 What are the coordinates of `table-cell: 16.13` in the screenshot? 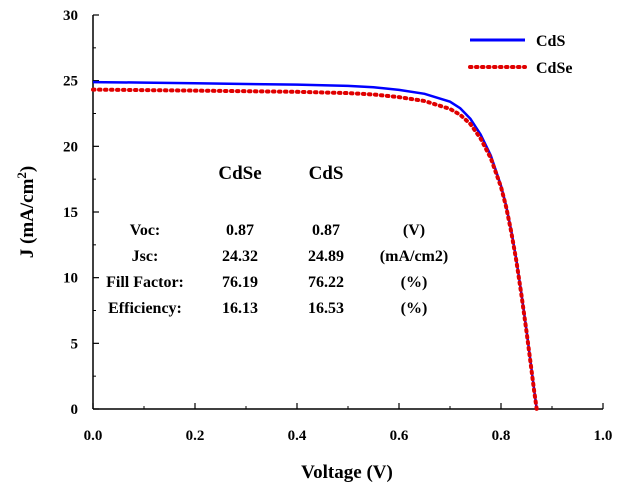 It's located at (240, 308).